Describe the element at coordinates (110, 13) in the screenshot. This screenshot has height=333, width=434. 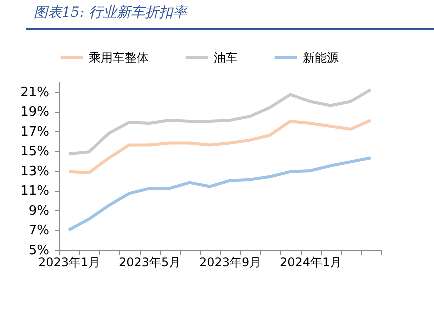
I see `chart-title: 图表15: 行业新车折扣率` at that location.